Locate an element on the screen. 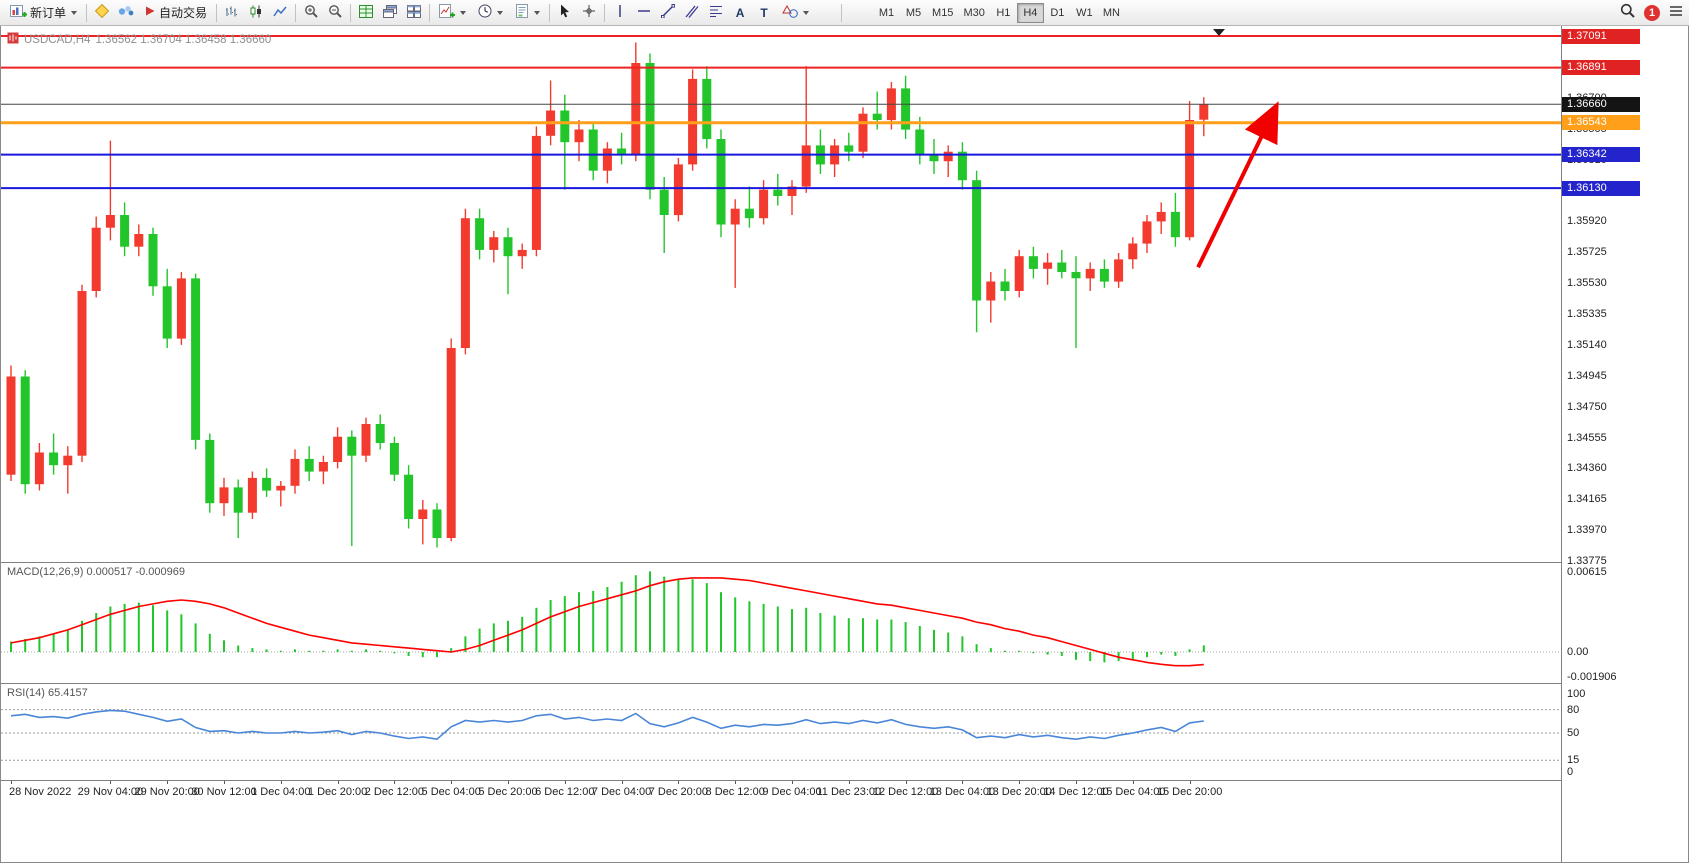 This screenshot has width=1689, height=863. fibonacci-icon is located at coordinates (716, 12).